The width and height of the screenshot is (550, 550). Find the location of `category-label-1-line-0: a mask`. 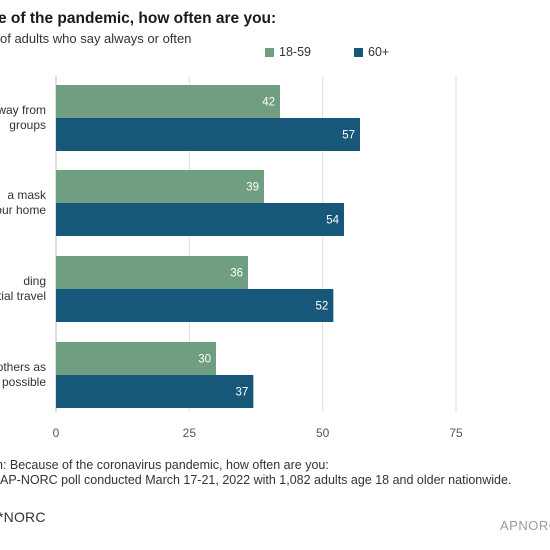

category-label-1-line-0: a mask is located at coordinates (27, 195).